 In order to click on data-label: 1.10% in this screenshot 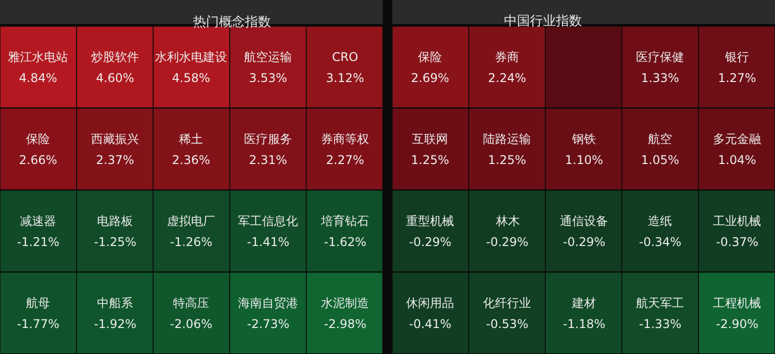, I will do `click(584, 160)`.